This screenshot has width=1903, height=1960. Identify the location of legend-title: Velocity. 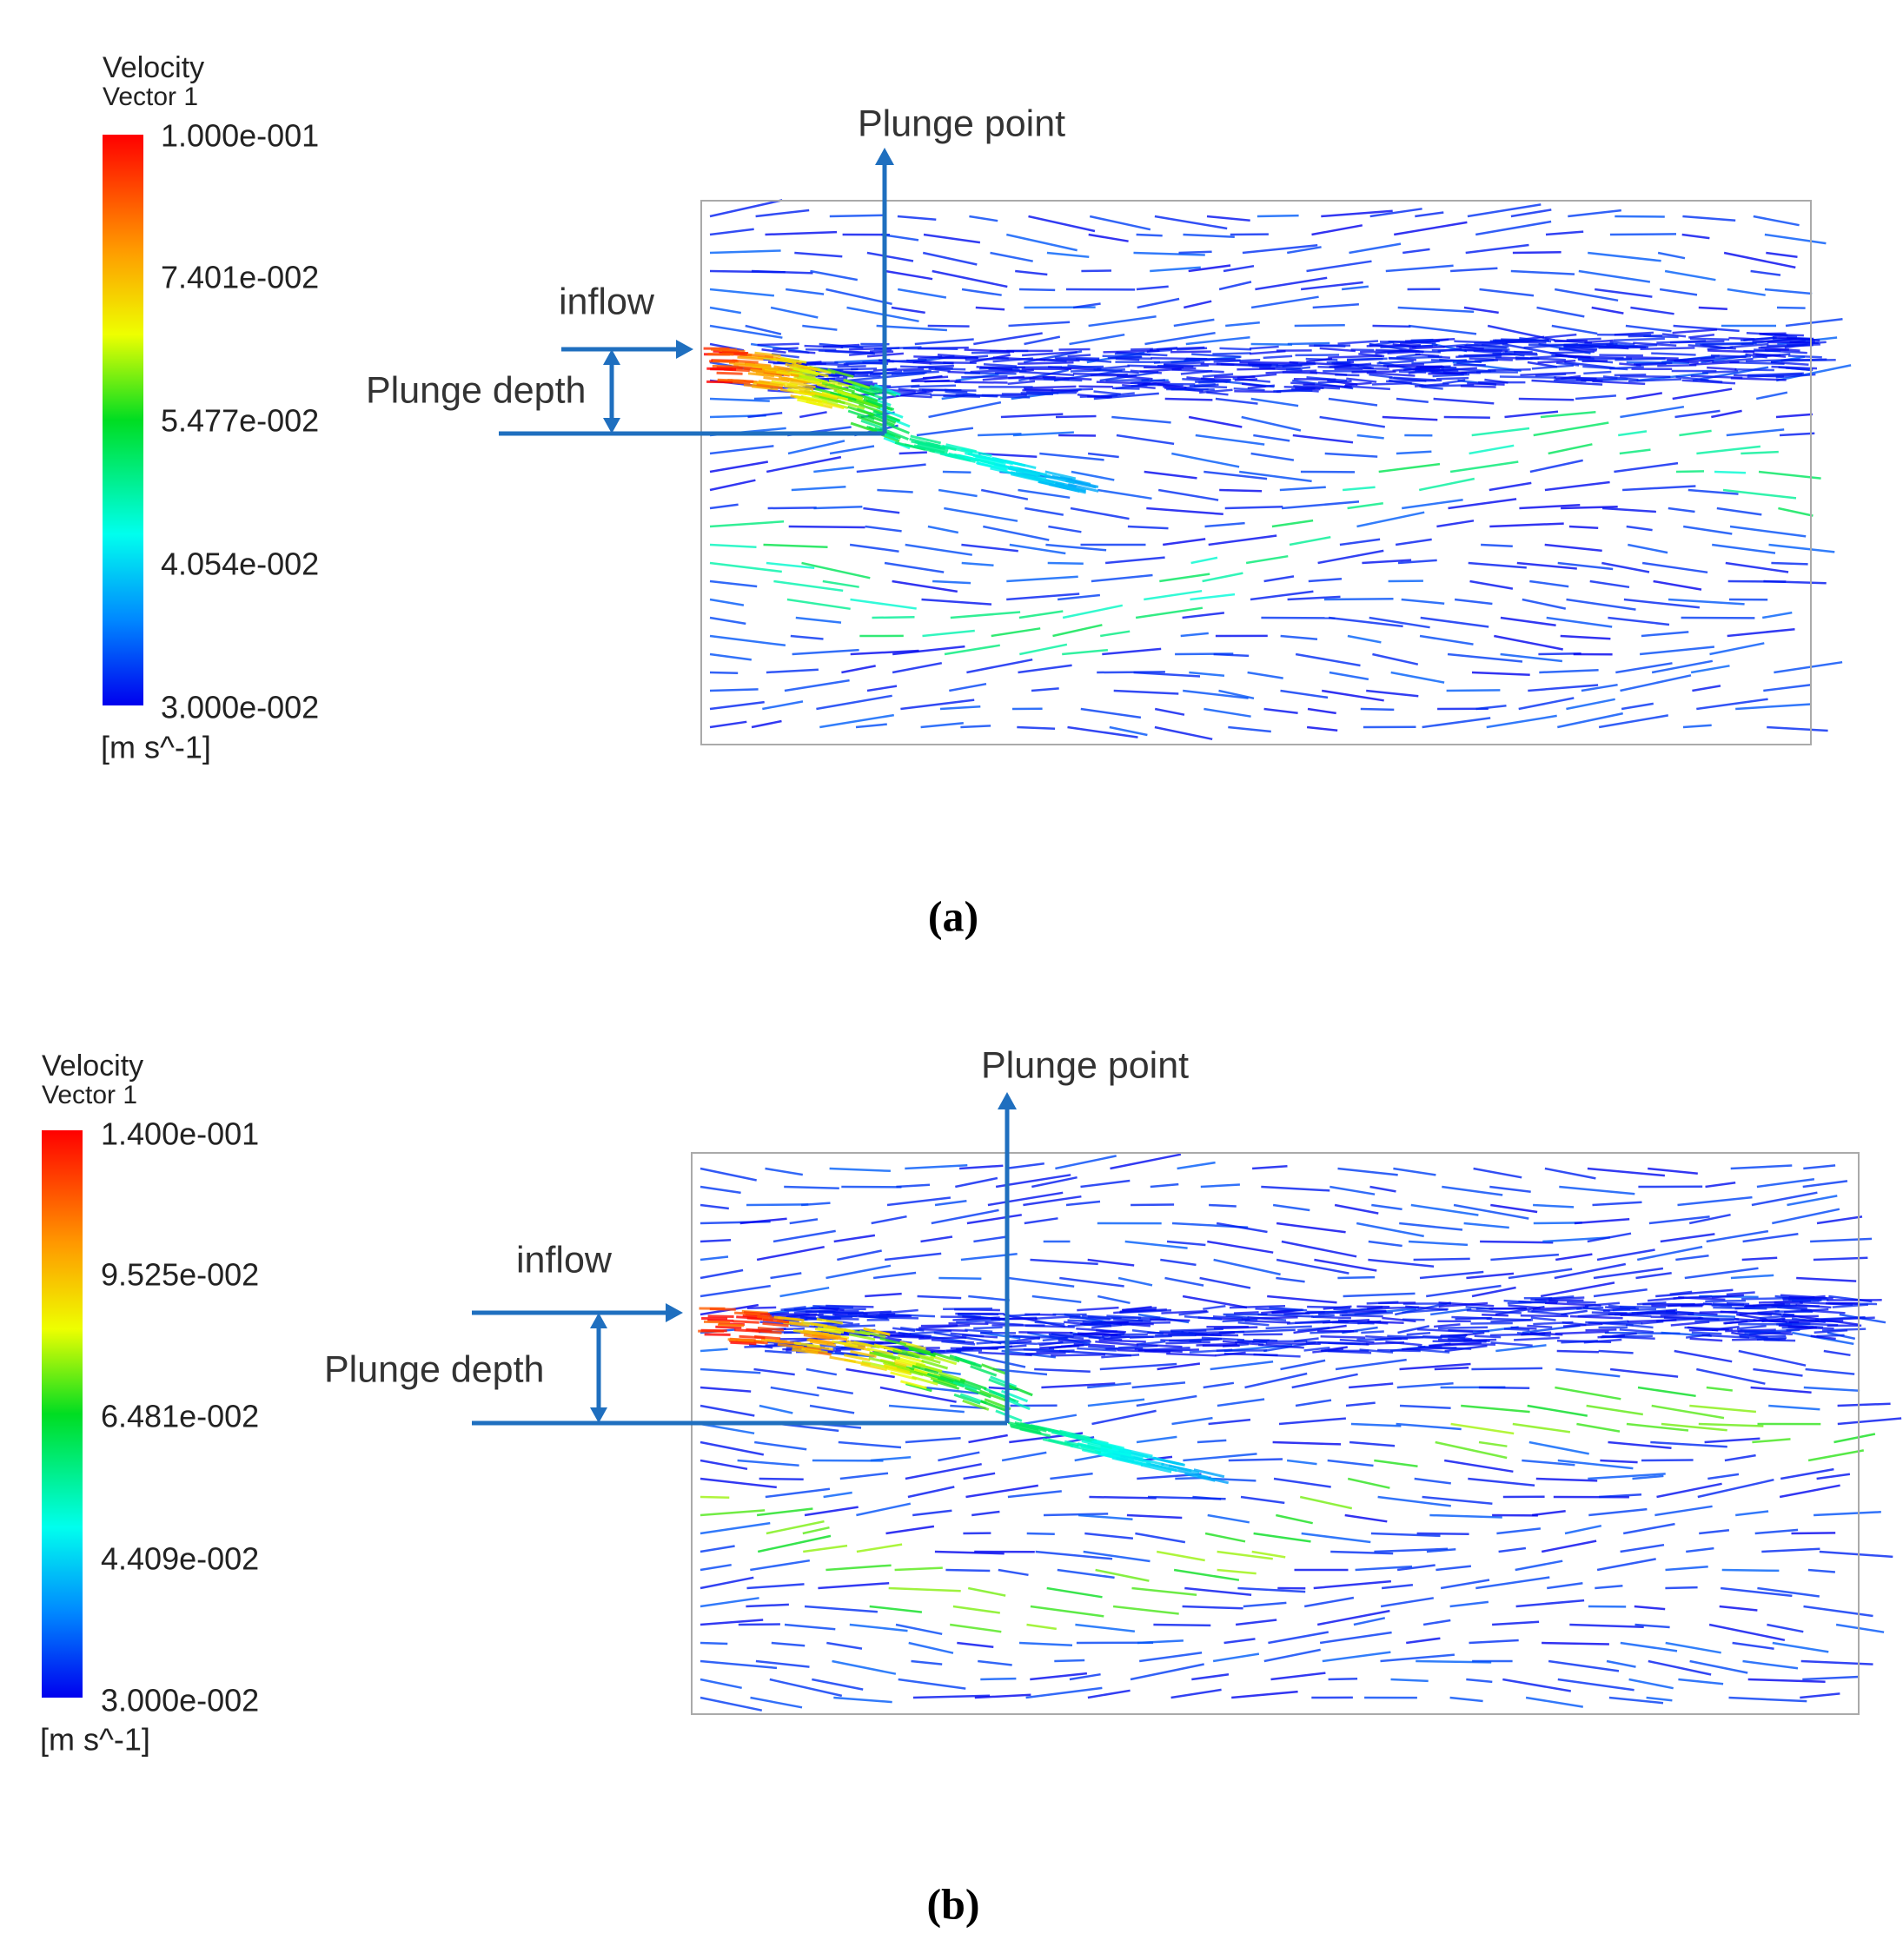
(92, 1066).